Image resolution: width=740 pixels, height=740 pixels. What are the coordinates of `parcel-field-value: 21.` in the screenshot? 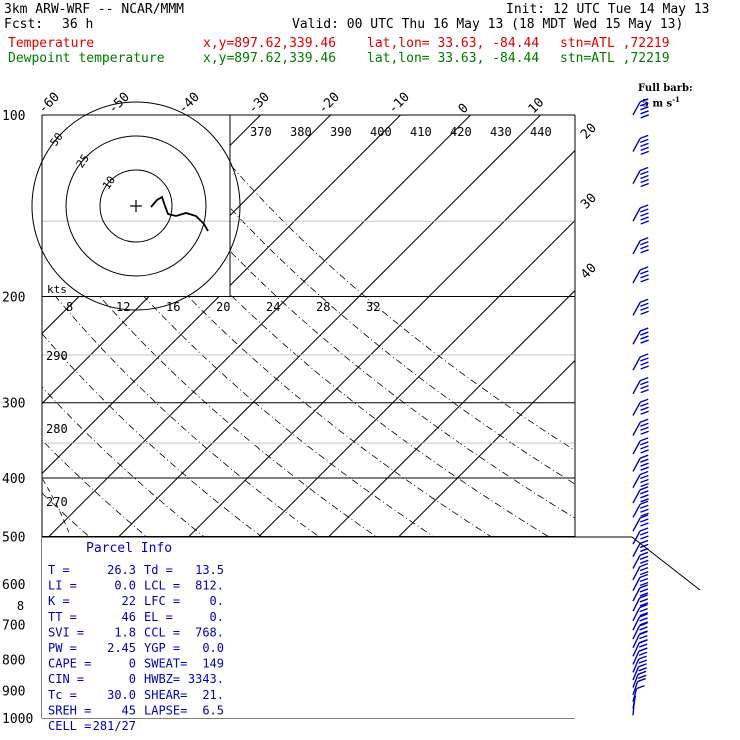 It's located at (213, 695).